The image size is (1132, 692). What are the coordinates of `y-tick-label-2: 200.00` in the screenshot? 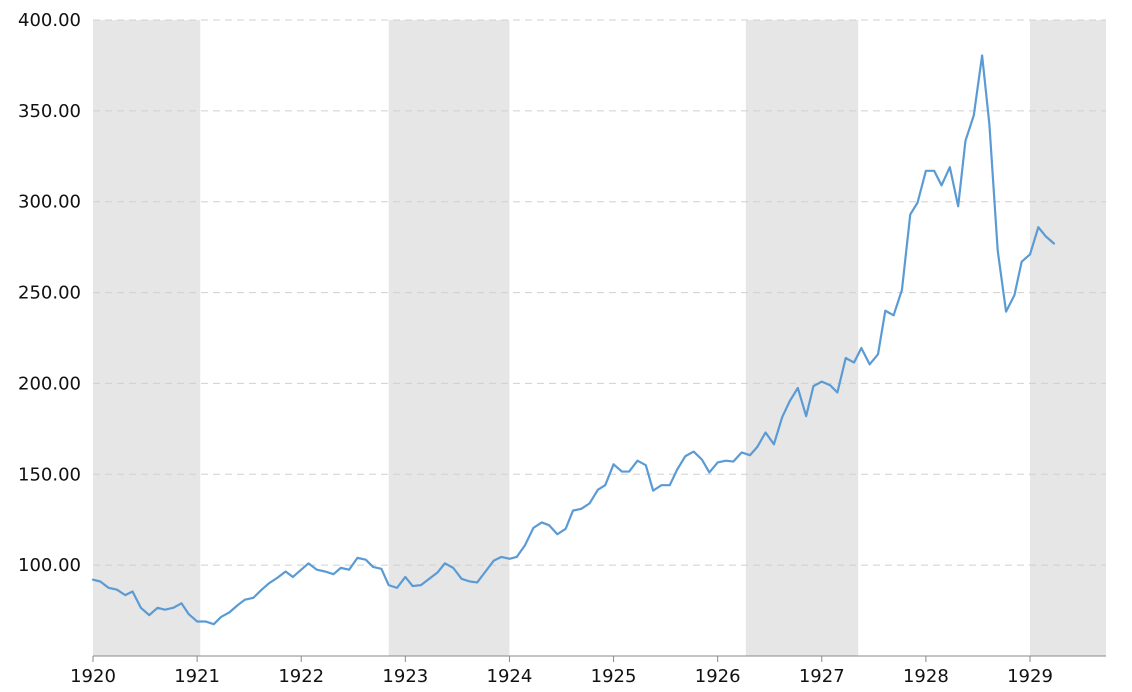 It's located at (49, 383).